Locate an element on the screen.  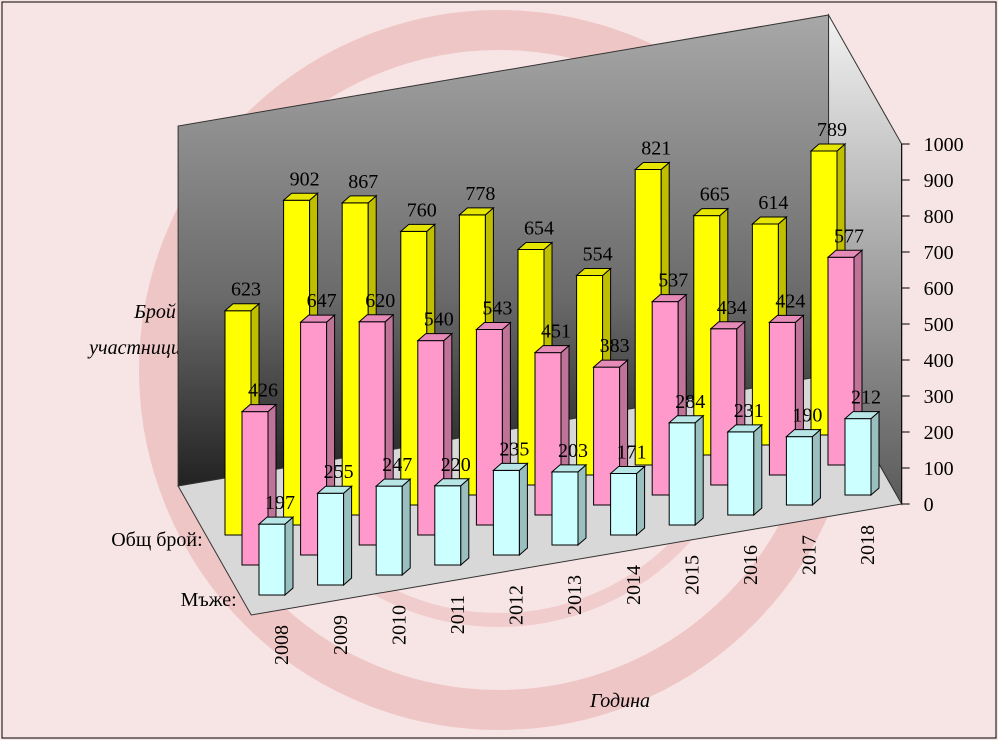
value-label: 623 is located at coordinates (246, 290).